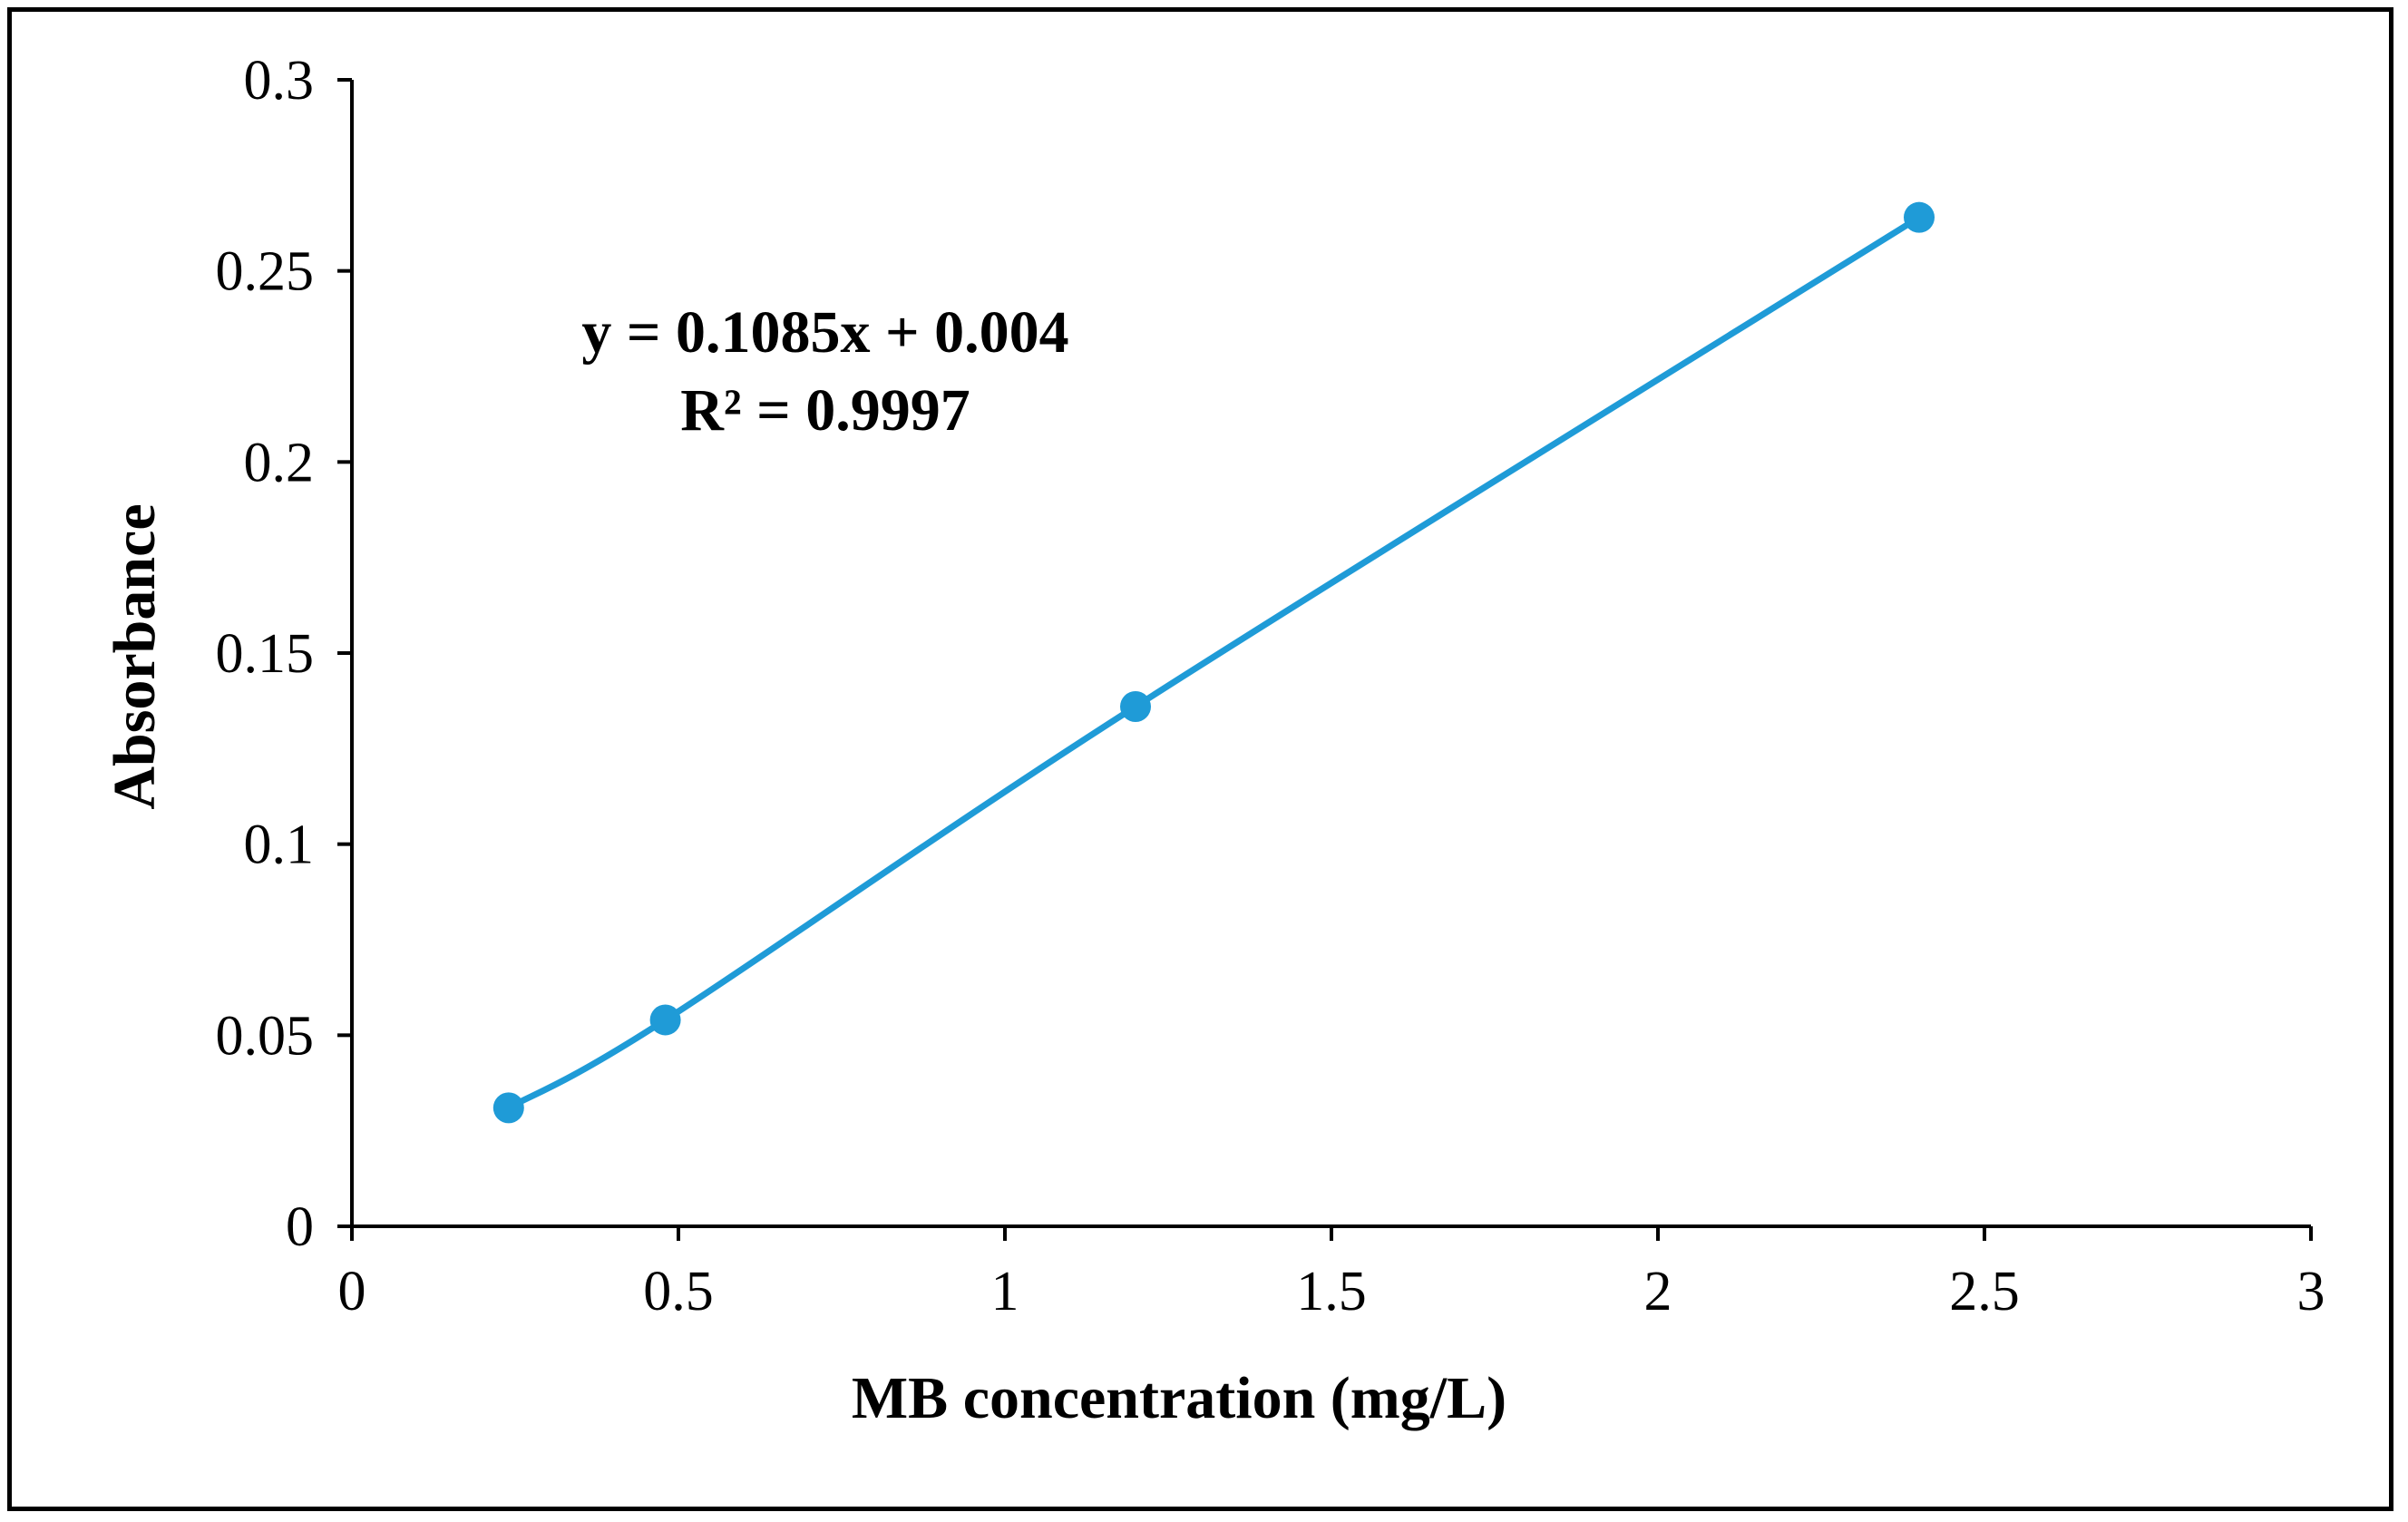  What do you see at coordinates (300, 1227) in the screenshot?
I see `y-tick-label: 0` at bounding box center [300, 1227].